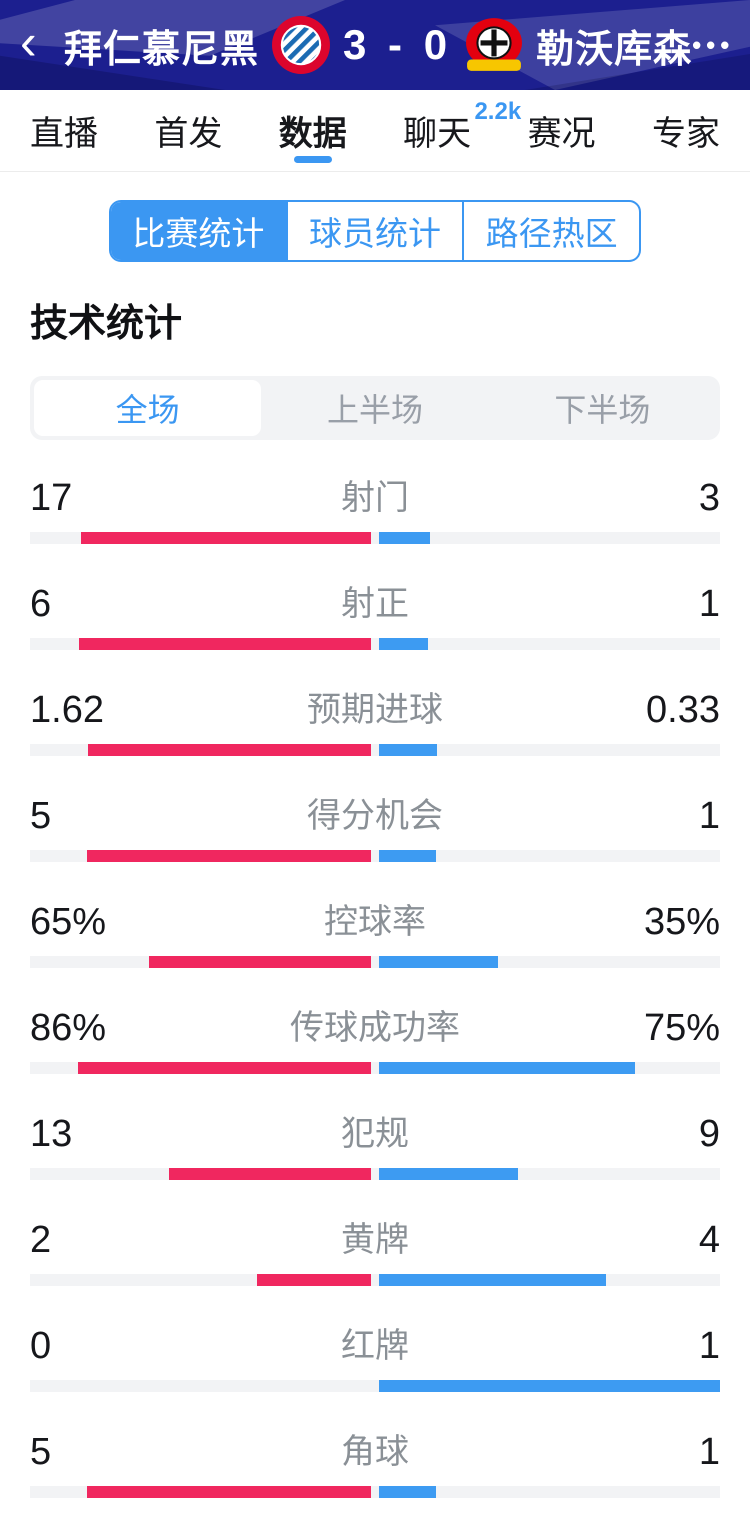  What do you see at coordinates (41, 1240) in the screenshot?
I see `home-stat-value: 2` at bounding box center [41, 1240].